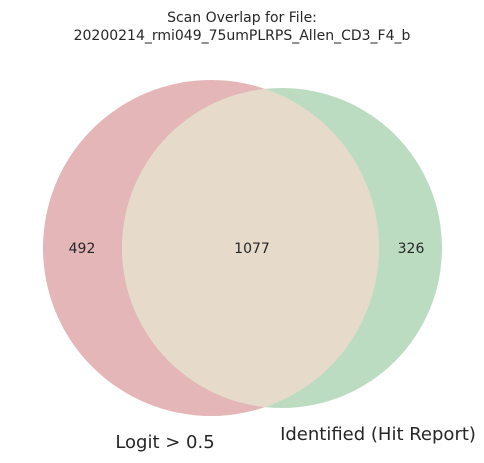 The image size is (484, 463). What do you see at coordinates (252, 249) in the screenshot?
I see `intersection-count: 1077` at bounding box center [252, 249].